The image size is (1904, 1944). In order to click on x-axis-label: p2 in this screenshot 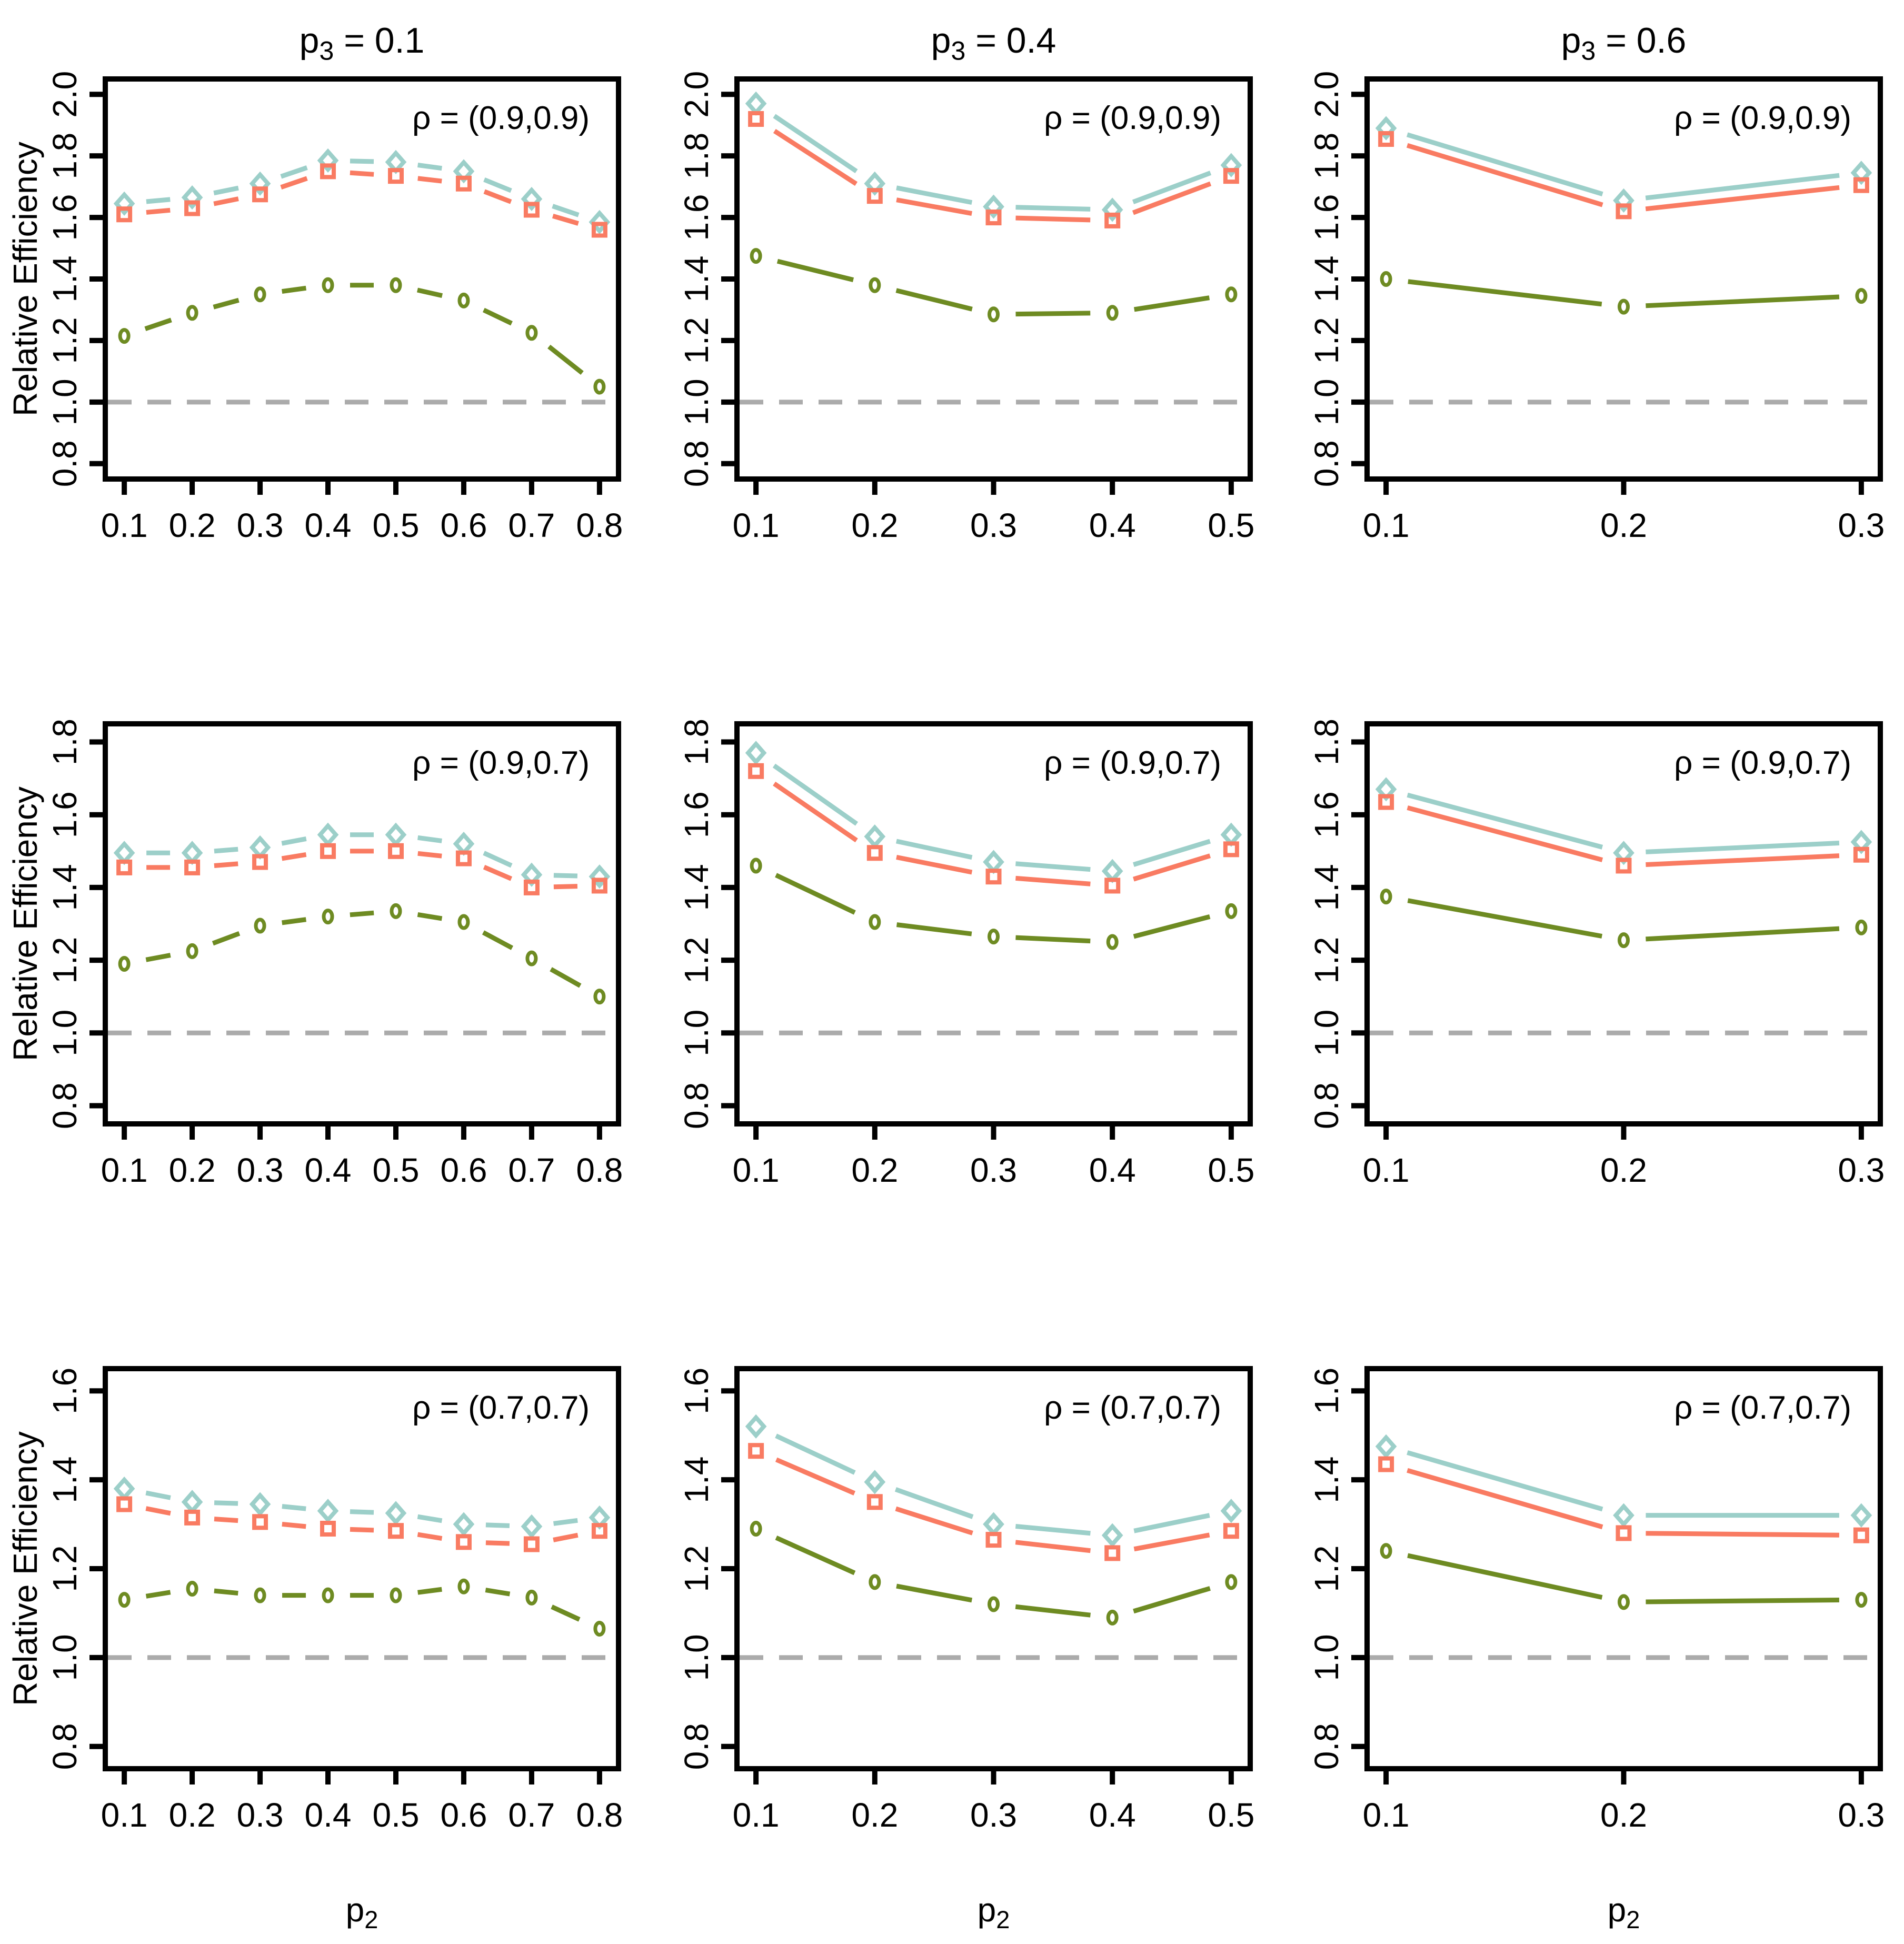, I will do `click(1624, 1912)`.